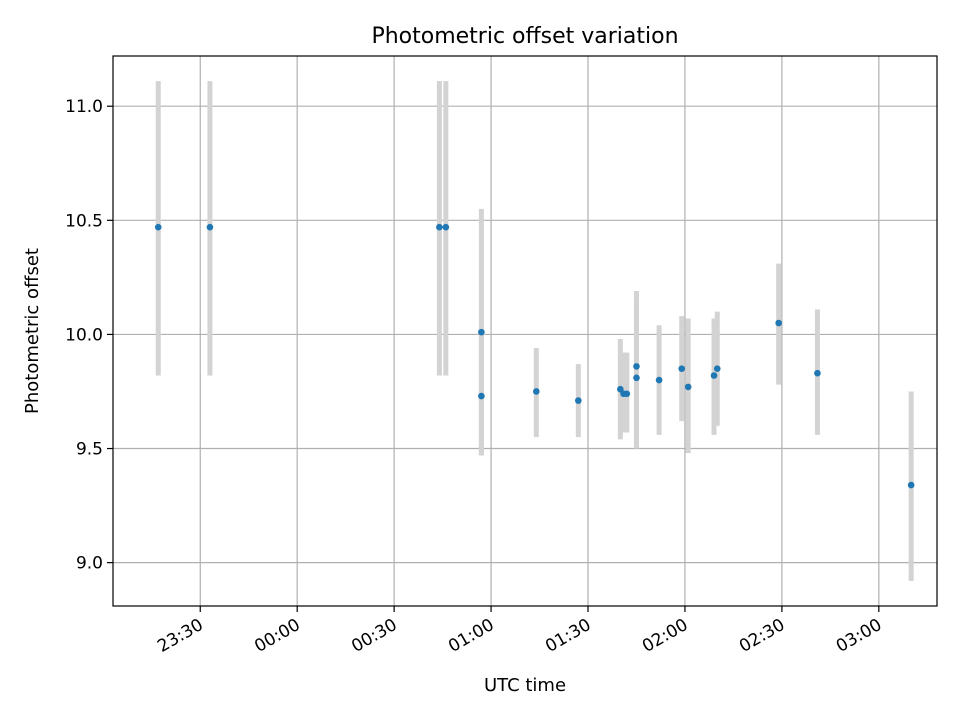 This screenshot has width=960, height=720. What do you see at coordinates (525, 685) in the screenshot?
I see `x-axis-label: UTC time` at bounding box center [525, 685].